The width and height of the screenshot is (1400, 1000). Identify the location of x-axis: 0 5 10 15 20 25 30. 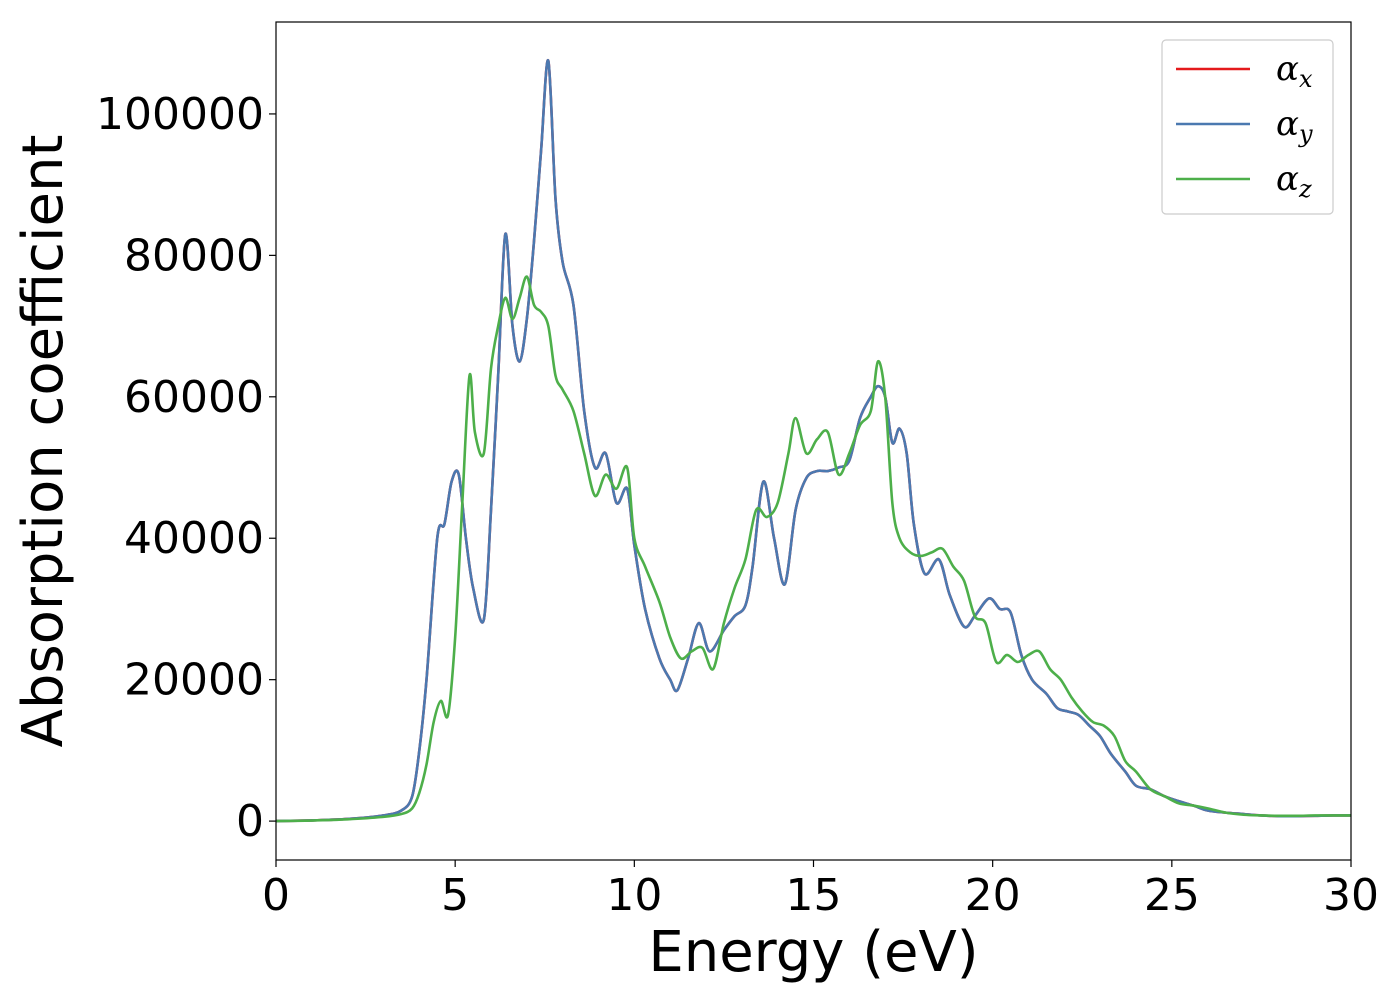
(820, 890).